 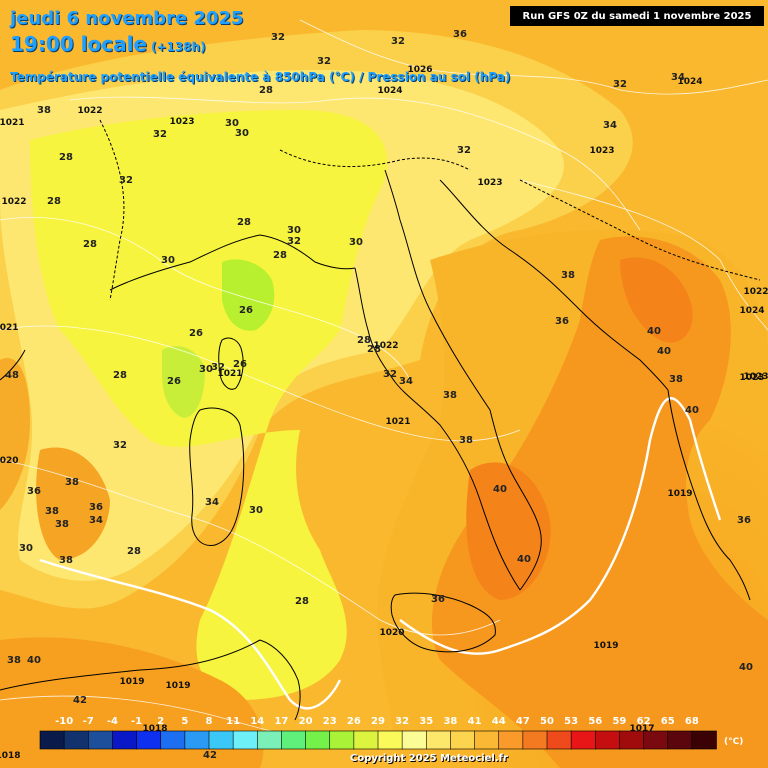 What do you see at coordinates (560, 526) in the screenshot?
I see `isobar-main-east` at bounding box center [560, 526].